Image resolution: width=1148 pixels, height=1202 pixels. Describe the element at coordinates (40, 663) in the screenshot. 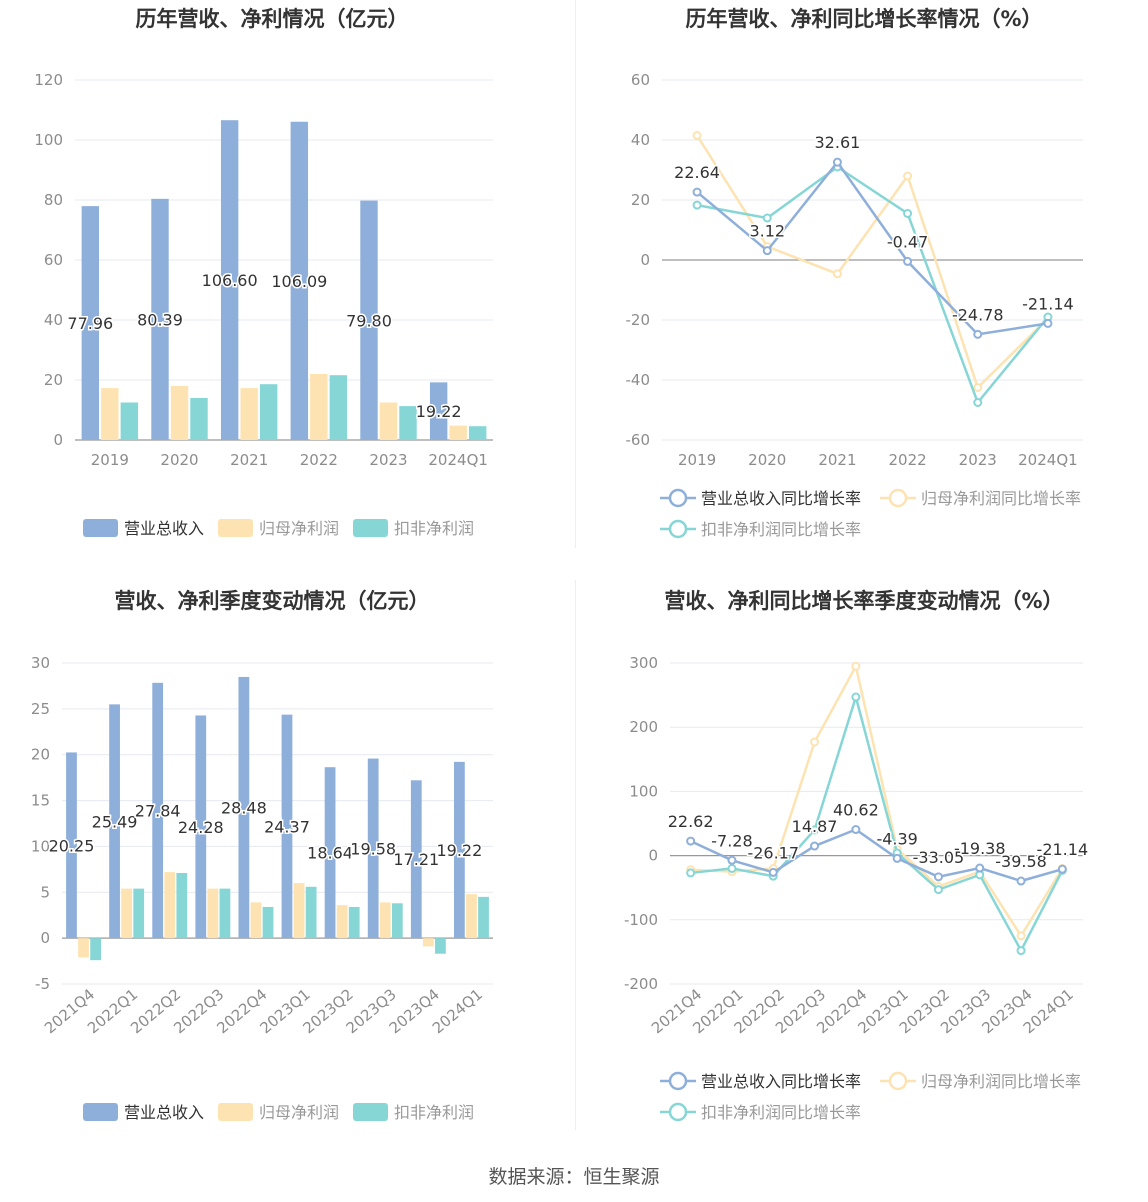

I see `y-tick-label: 30` at that location.